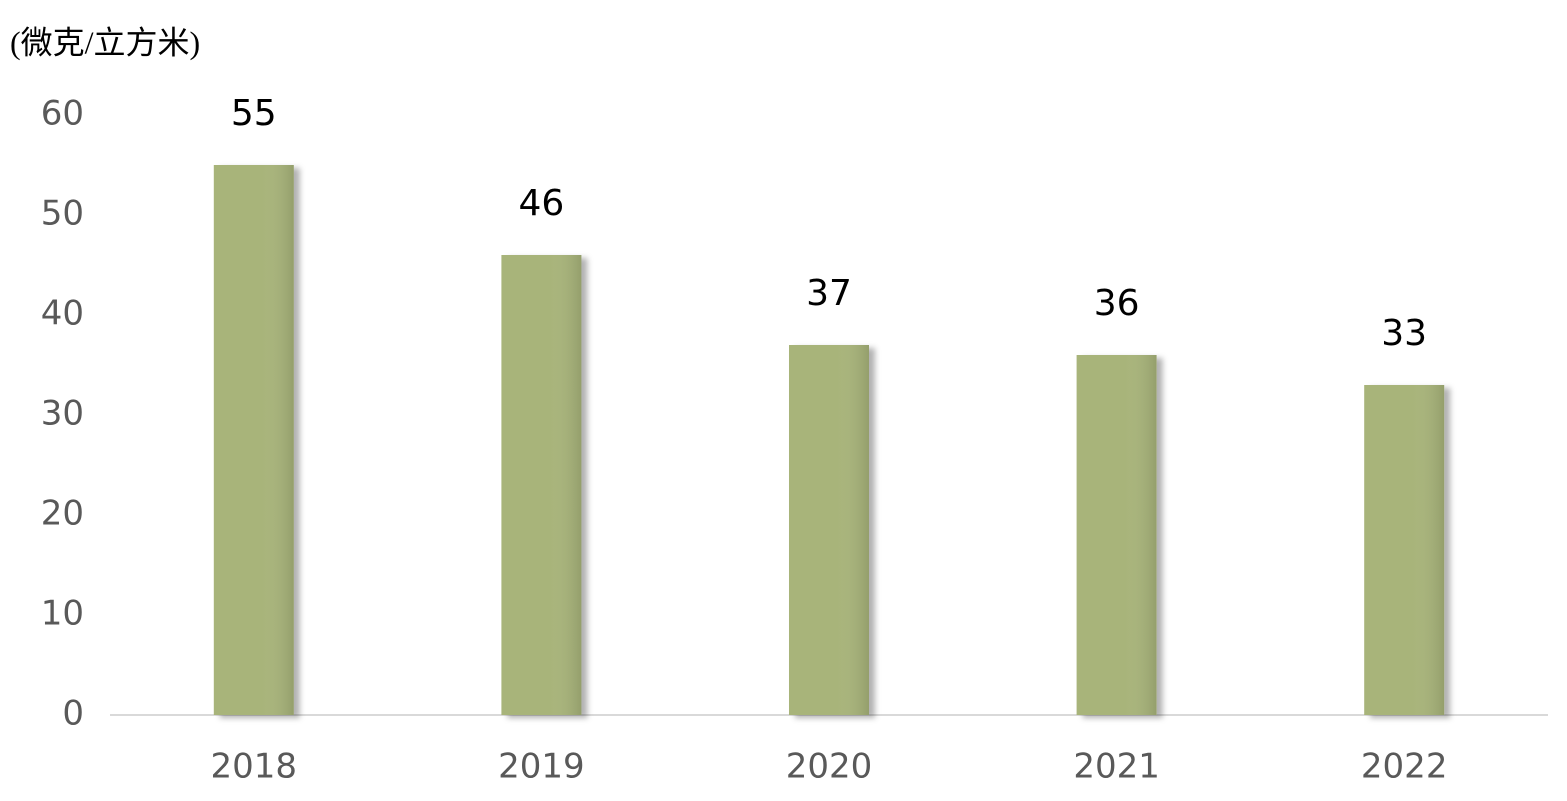 The image size is (1567, 801). I want to click on y-tick-label: 40, so click(62, 314).